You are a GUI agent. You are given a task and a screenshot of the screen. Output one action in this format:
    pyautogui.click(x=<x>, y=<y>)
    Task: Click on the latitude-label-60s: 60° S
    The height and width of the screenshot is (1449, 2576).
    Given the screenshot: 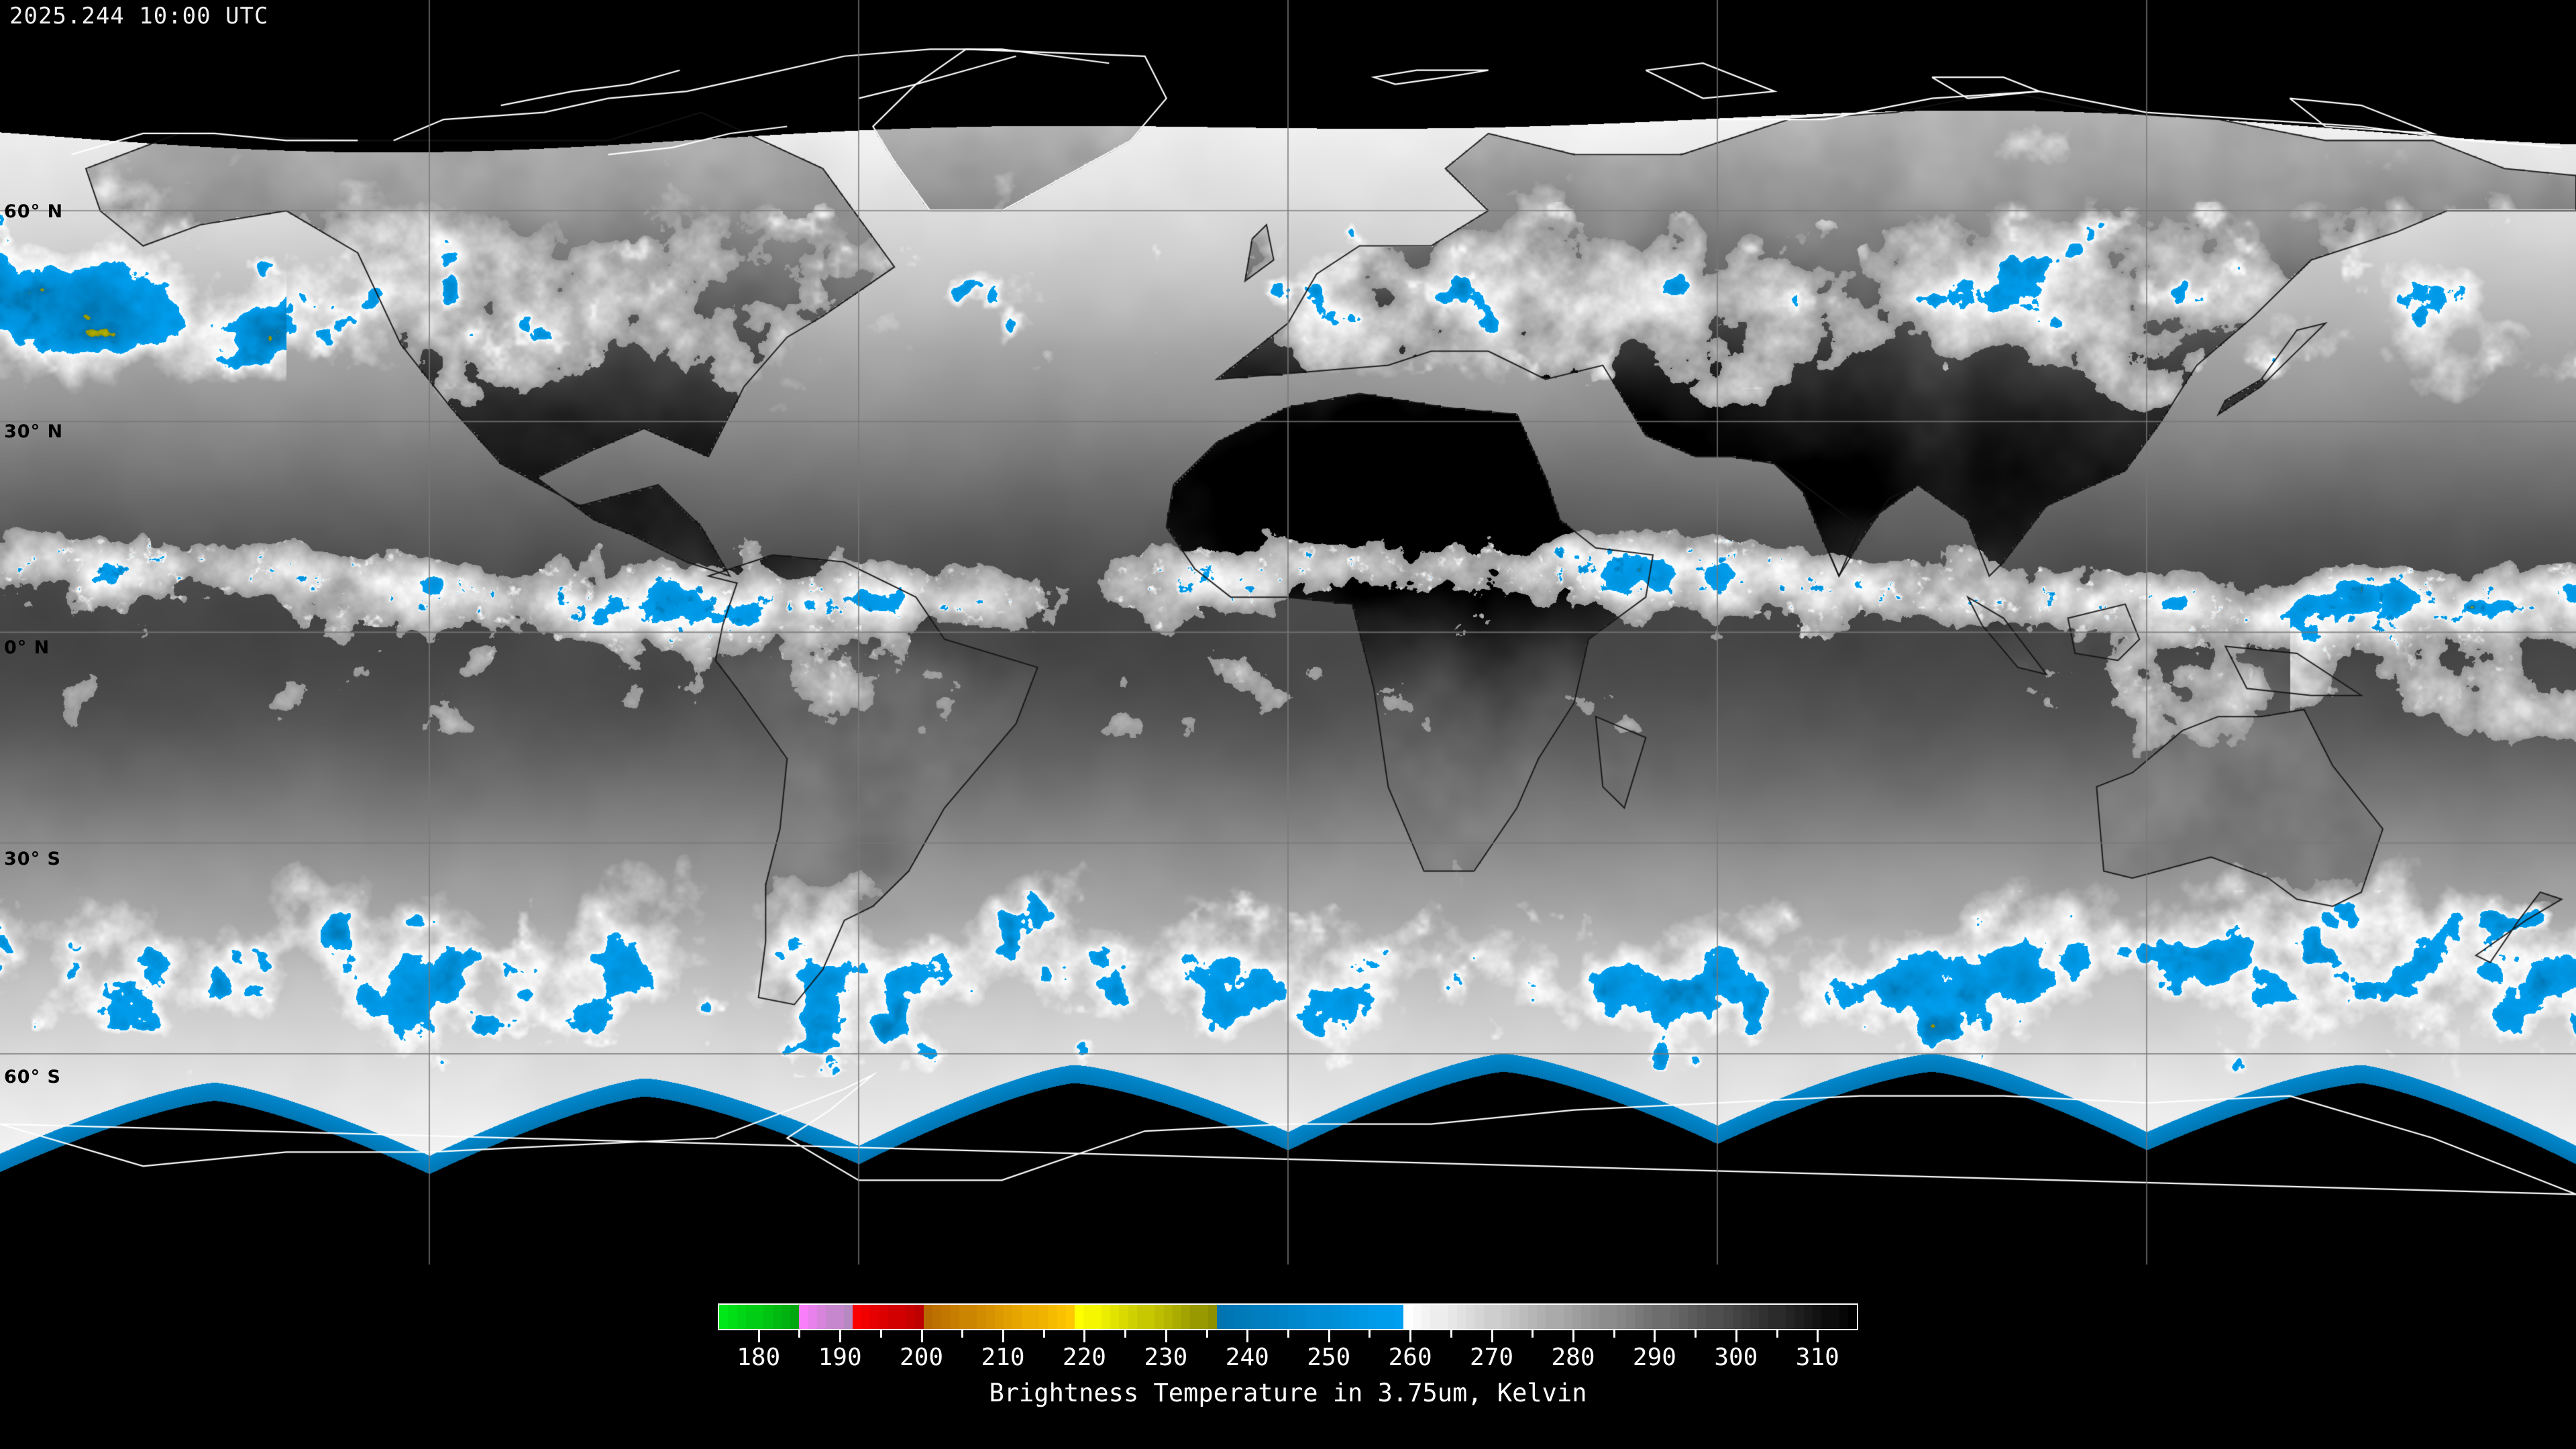 What is the action you would take?
    pyautogui.click(x=32, y=1077)
    